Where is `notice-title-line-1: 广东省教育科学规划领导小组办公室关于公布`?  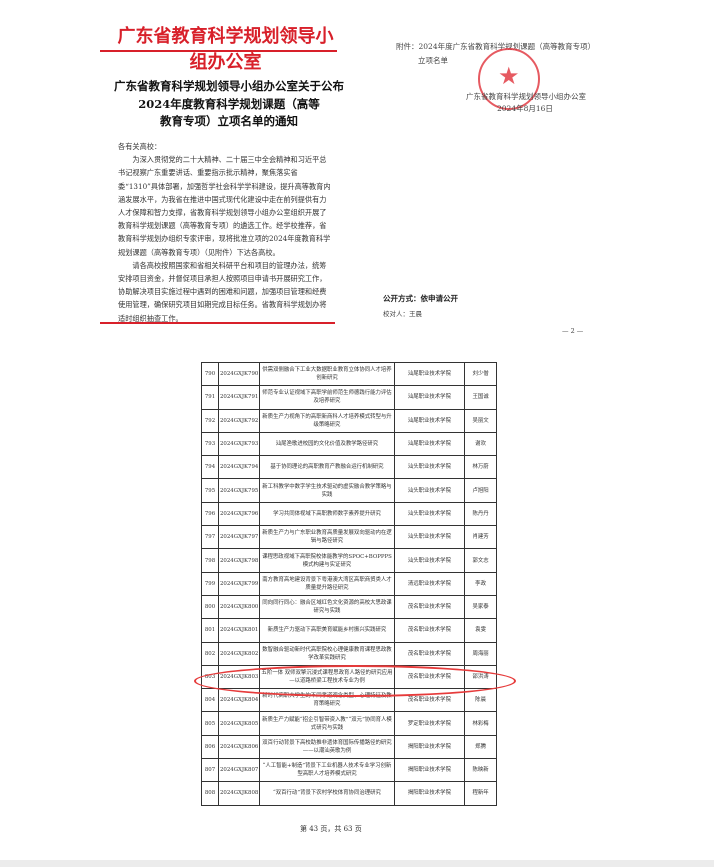
notice-title-line-1: 广东省教育科学规划领导小组办公室关于公布 is located at coordinates (229, 86).